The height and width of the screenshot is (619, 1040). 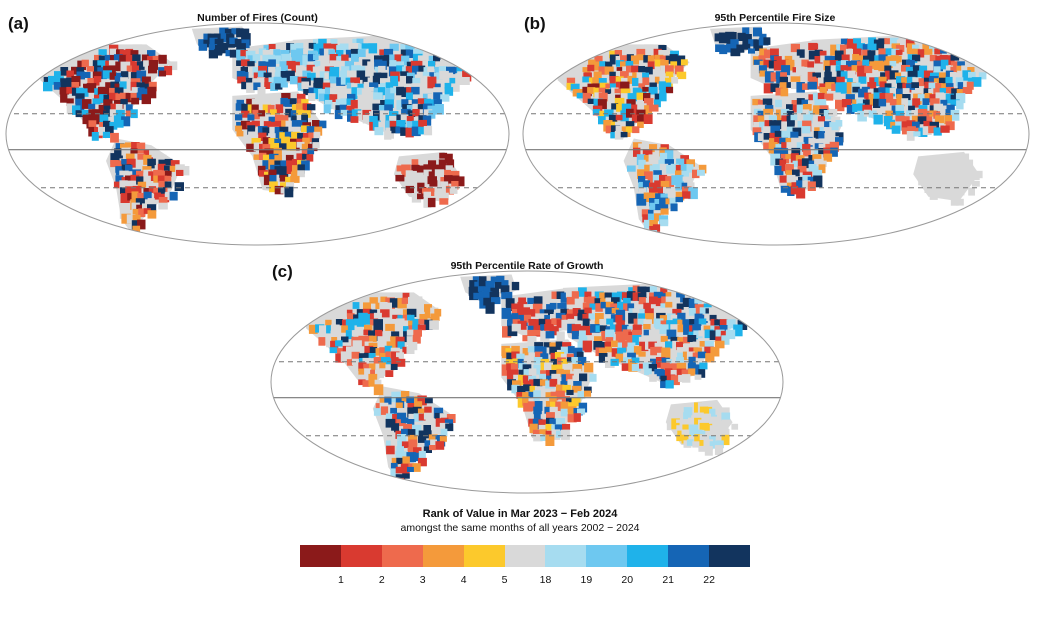 What do you see at coordinates (422, 580) in the screenshot?
I see `legend-label-3: 3` at bounding box center [422, 580].